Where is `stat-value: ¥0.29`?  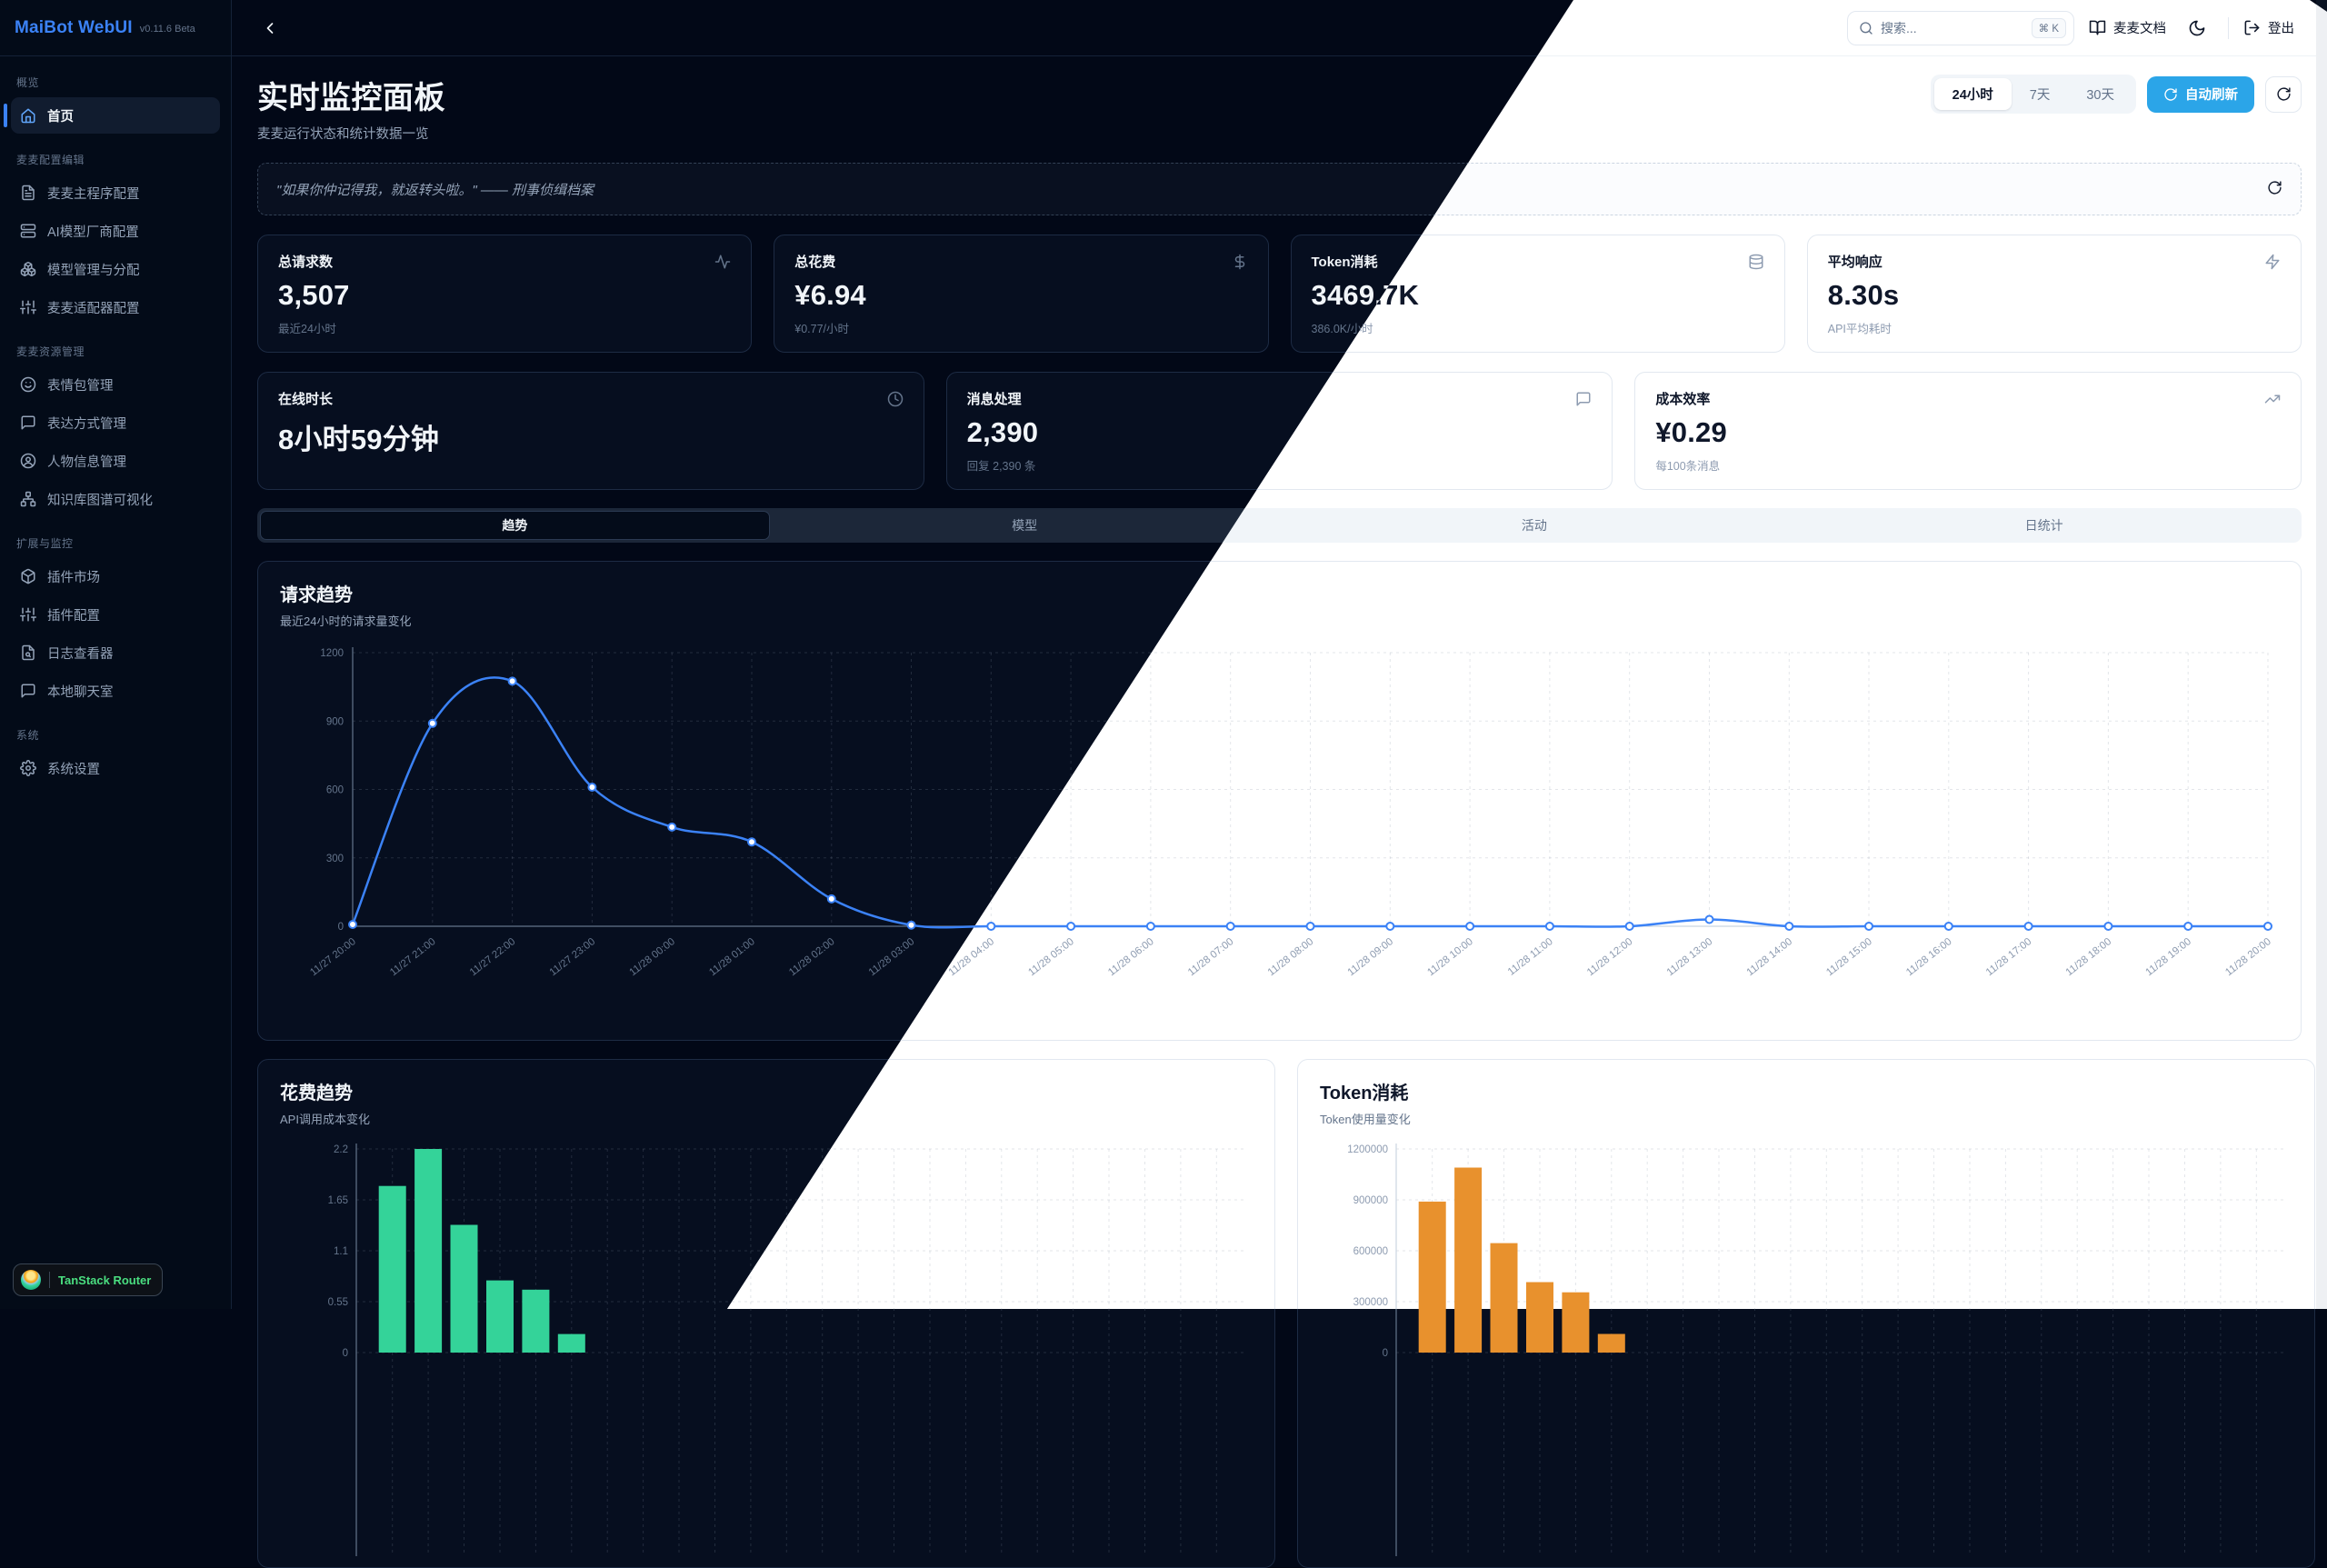 stat-value: ¥0.29 is located at coordinates (1968, 433).